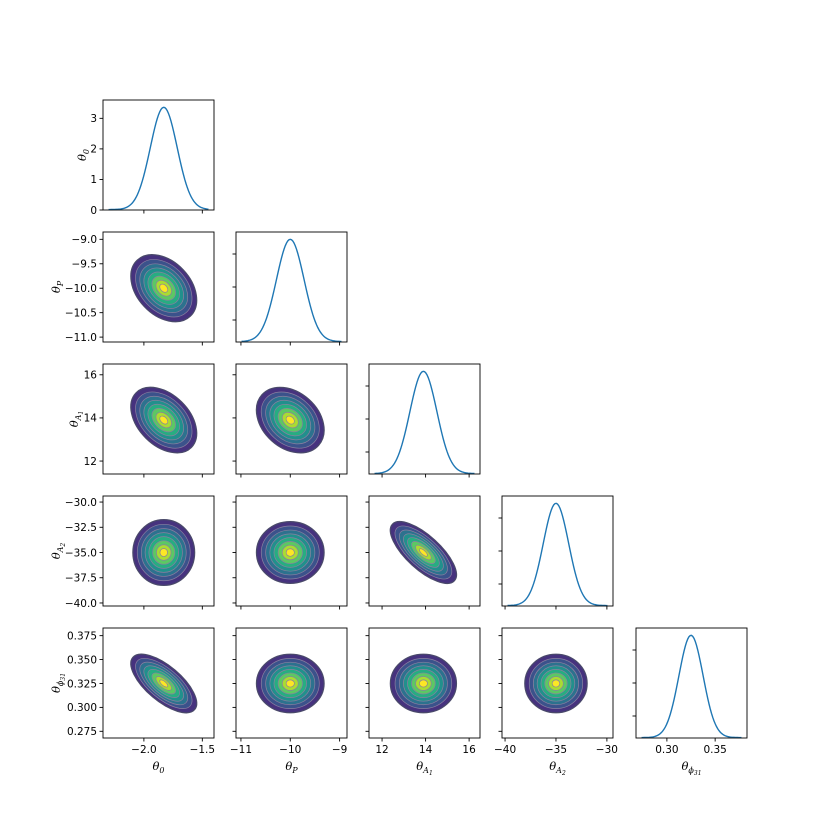  I want to click on y-tick-label: 0.275, so click(82, 732).